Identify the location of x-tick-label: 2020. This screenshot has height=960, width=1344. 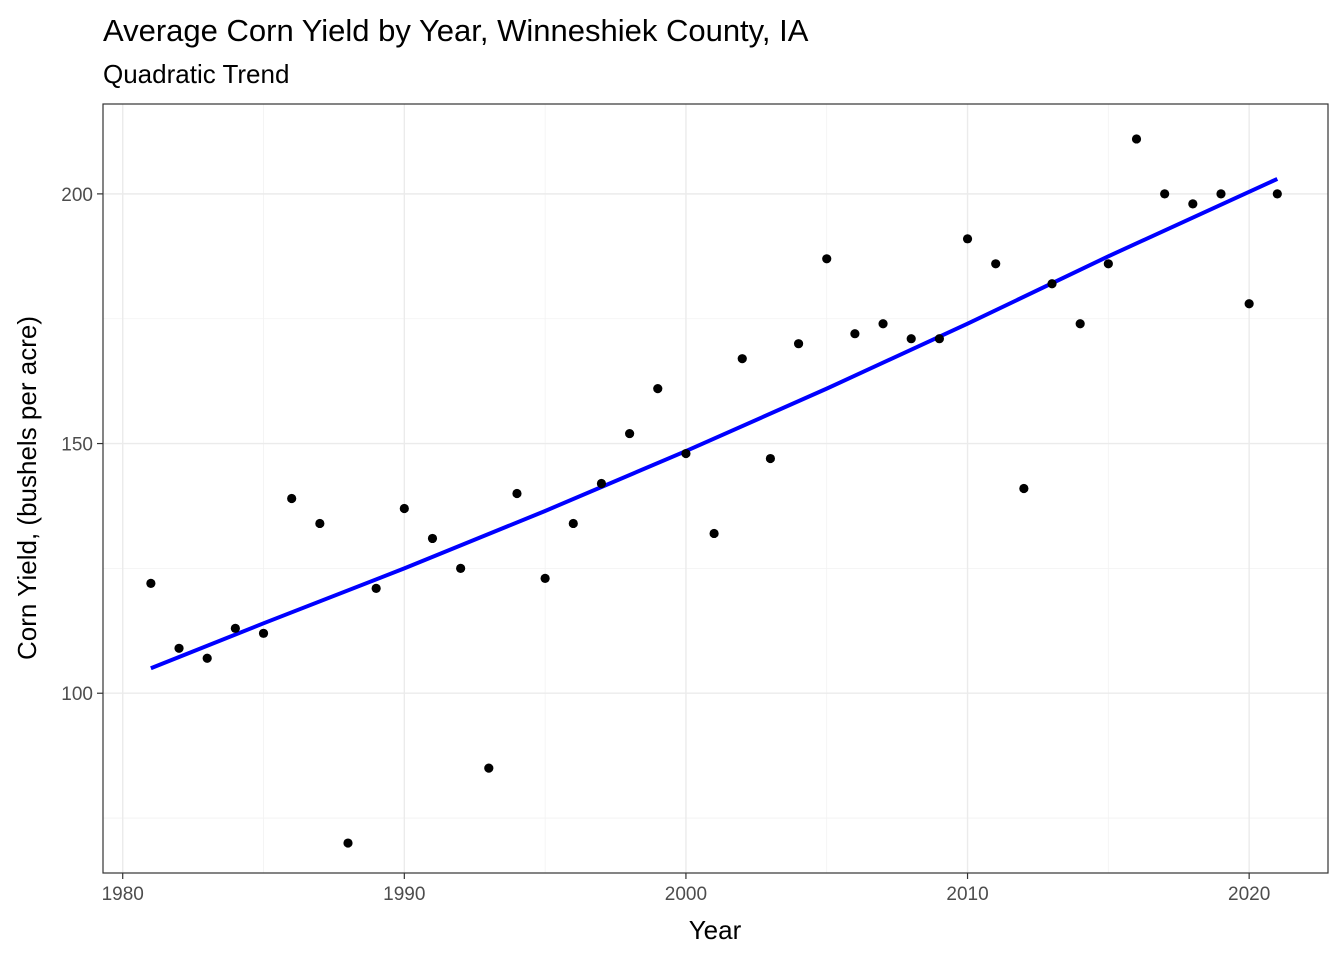
(1249, 894).